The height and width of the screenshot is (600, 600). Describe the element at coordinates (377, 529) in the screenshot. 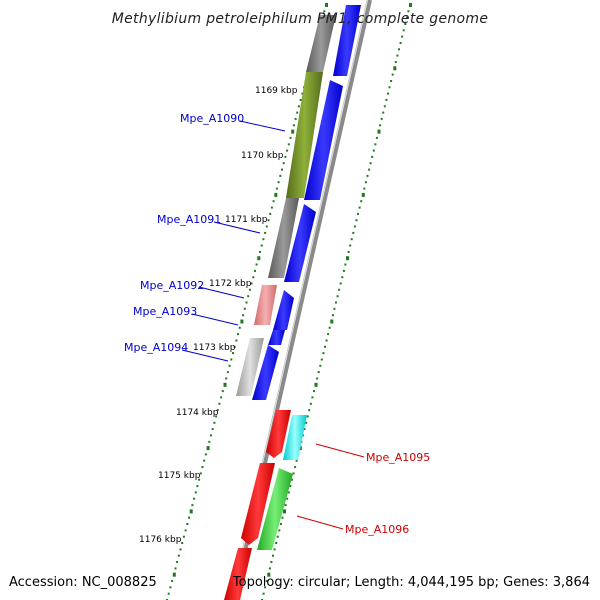

I see `gene-label-mpe-a1096: Mpe_A1096` at that location.